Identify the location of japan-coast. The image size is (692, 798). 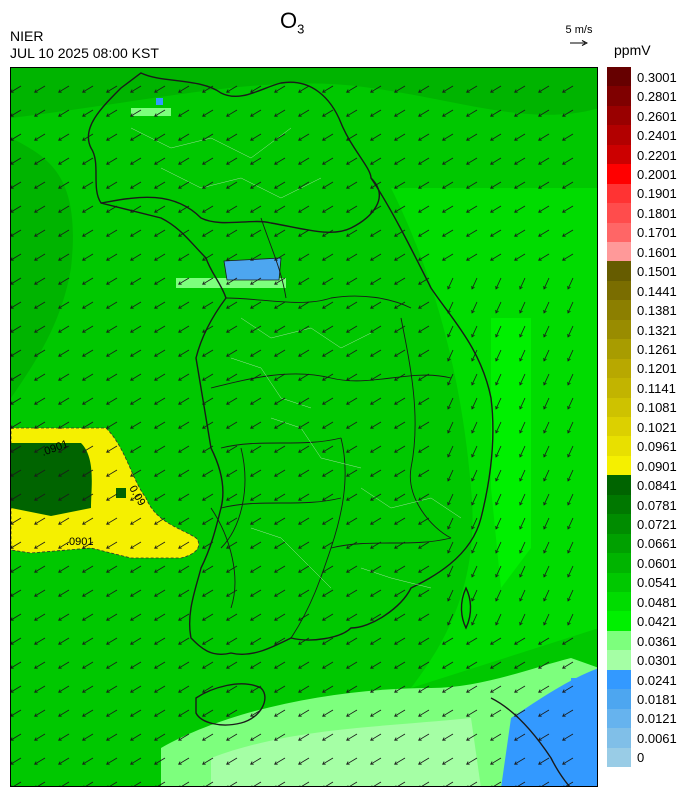
(530, 741).